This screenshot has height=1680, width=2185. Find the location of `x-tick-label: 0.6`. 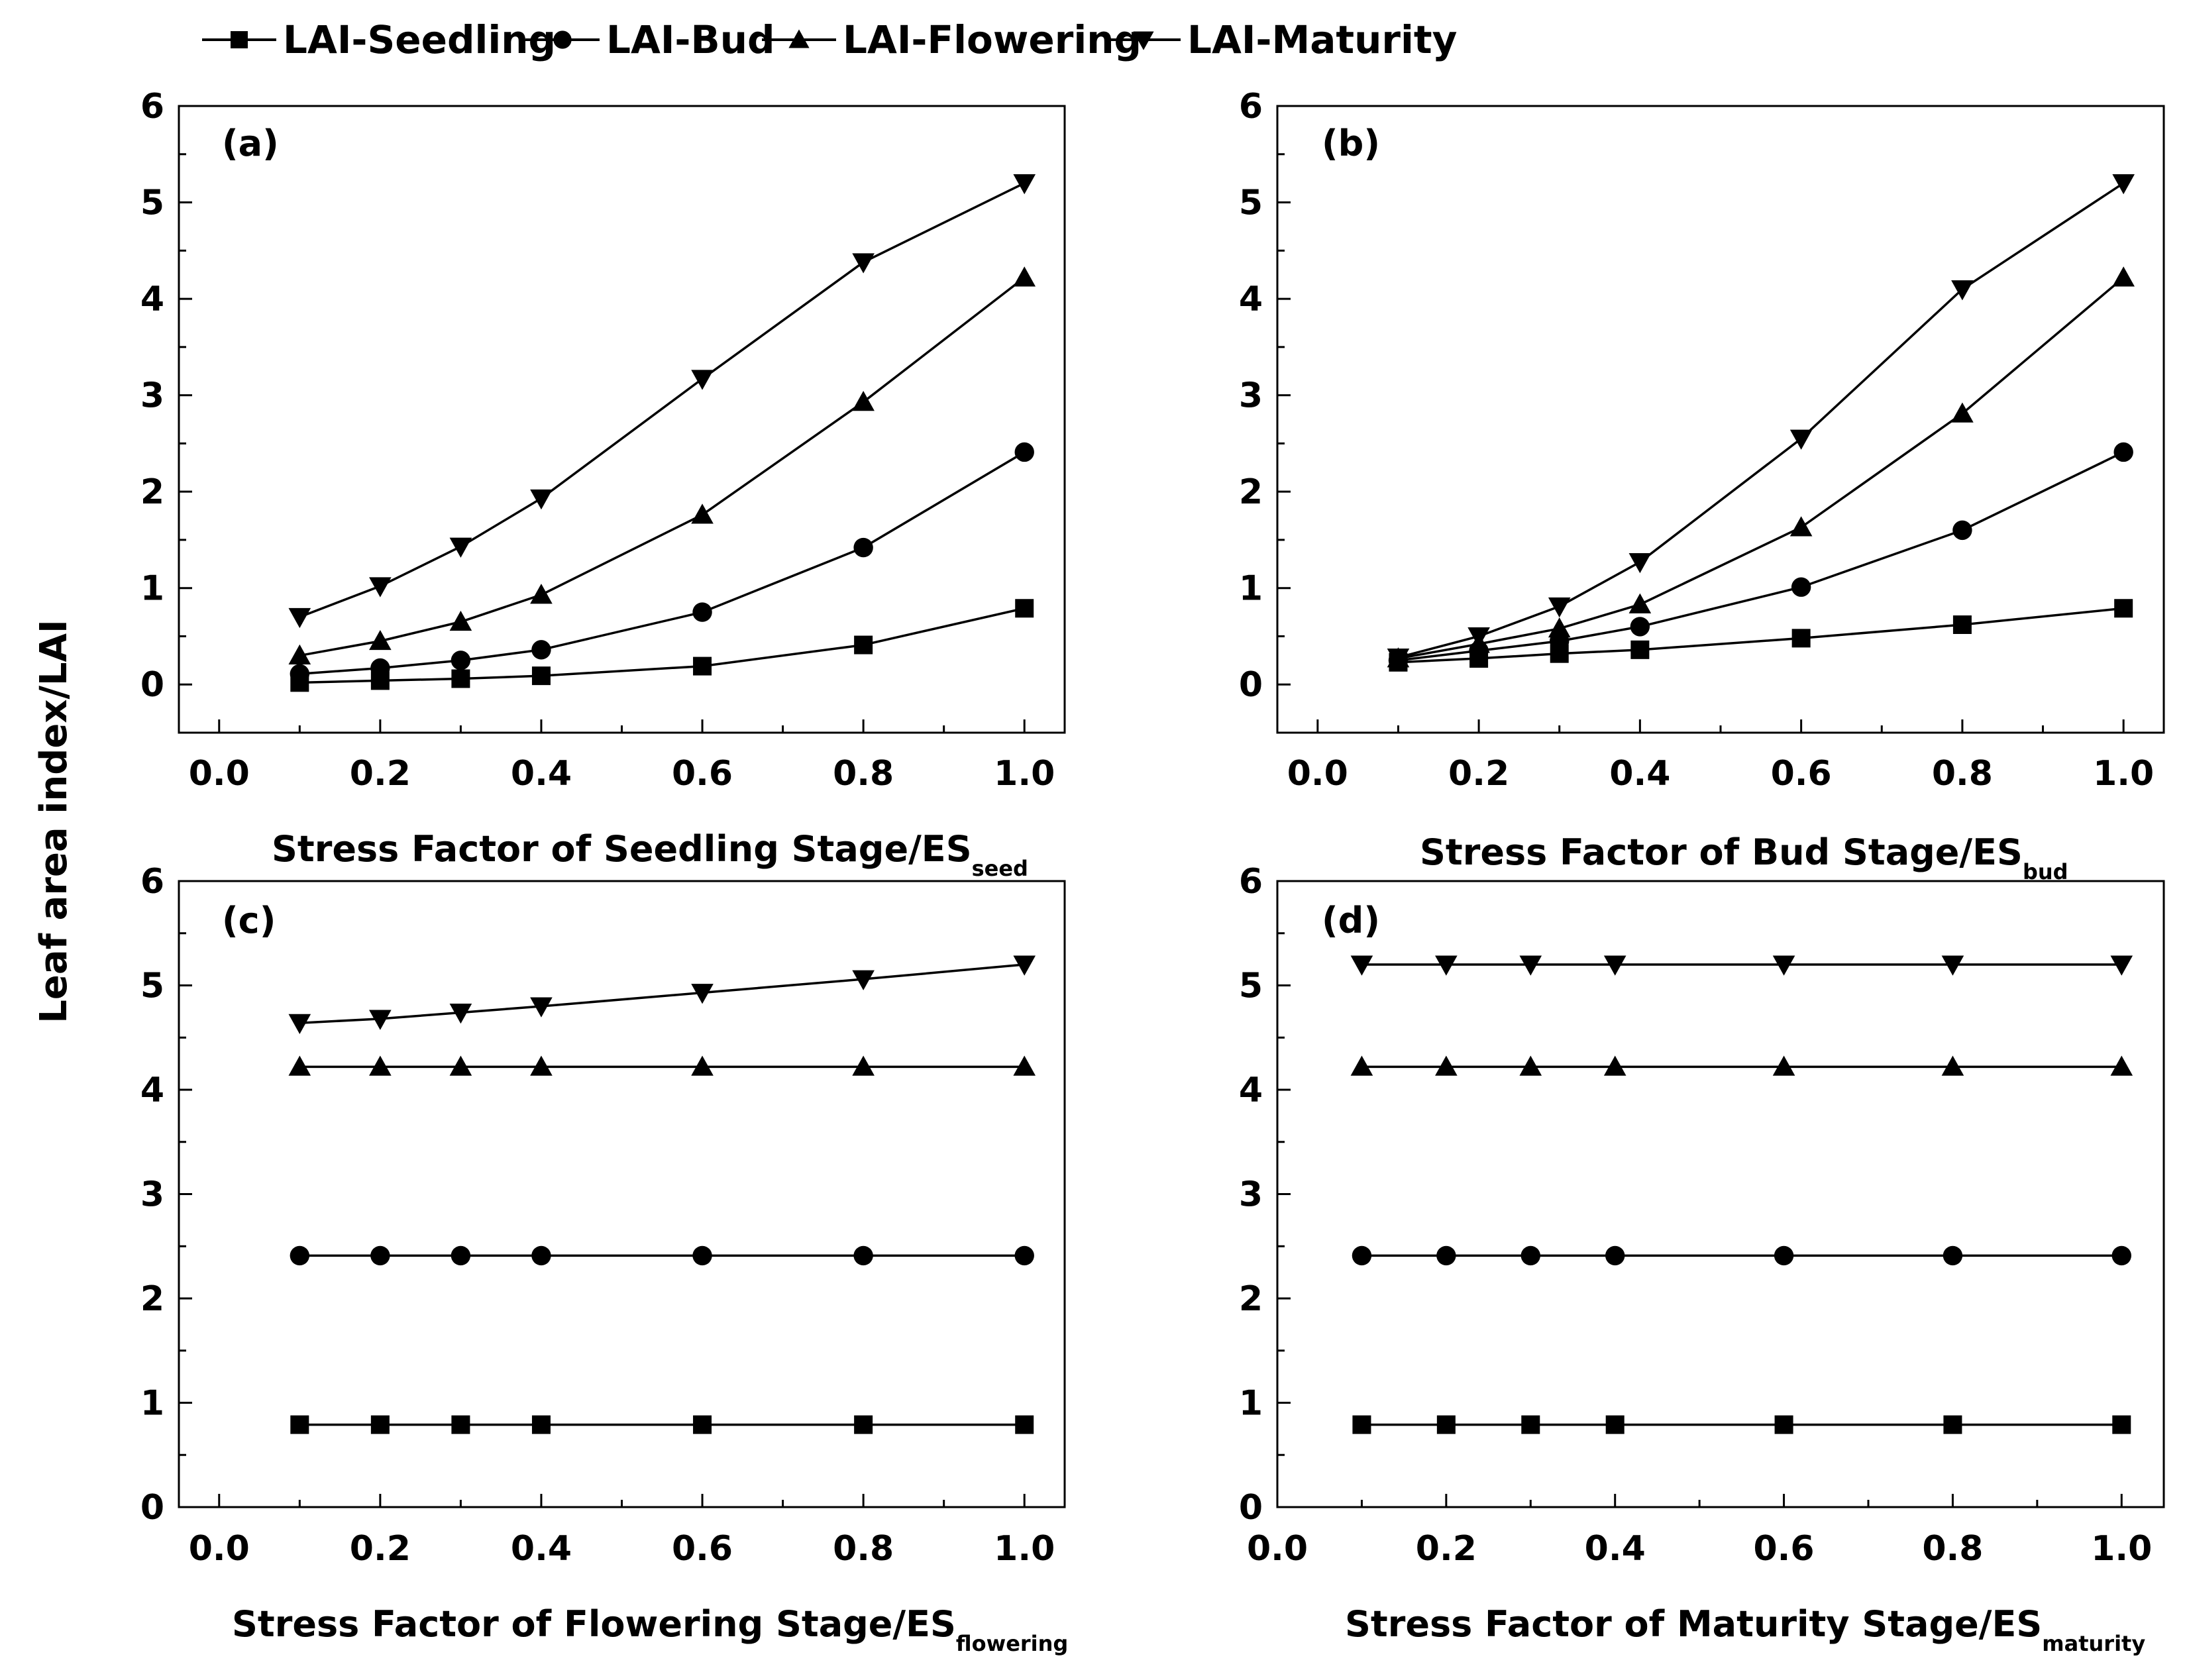

x-tick-label: 0.6 is located at coordinates (1801, 774).